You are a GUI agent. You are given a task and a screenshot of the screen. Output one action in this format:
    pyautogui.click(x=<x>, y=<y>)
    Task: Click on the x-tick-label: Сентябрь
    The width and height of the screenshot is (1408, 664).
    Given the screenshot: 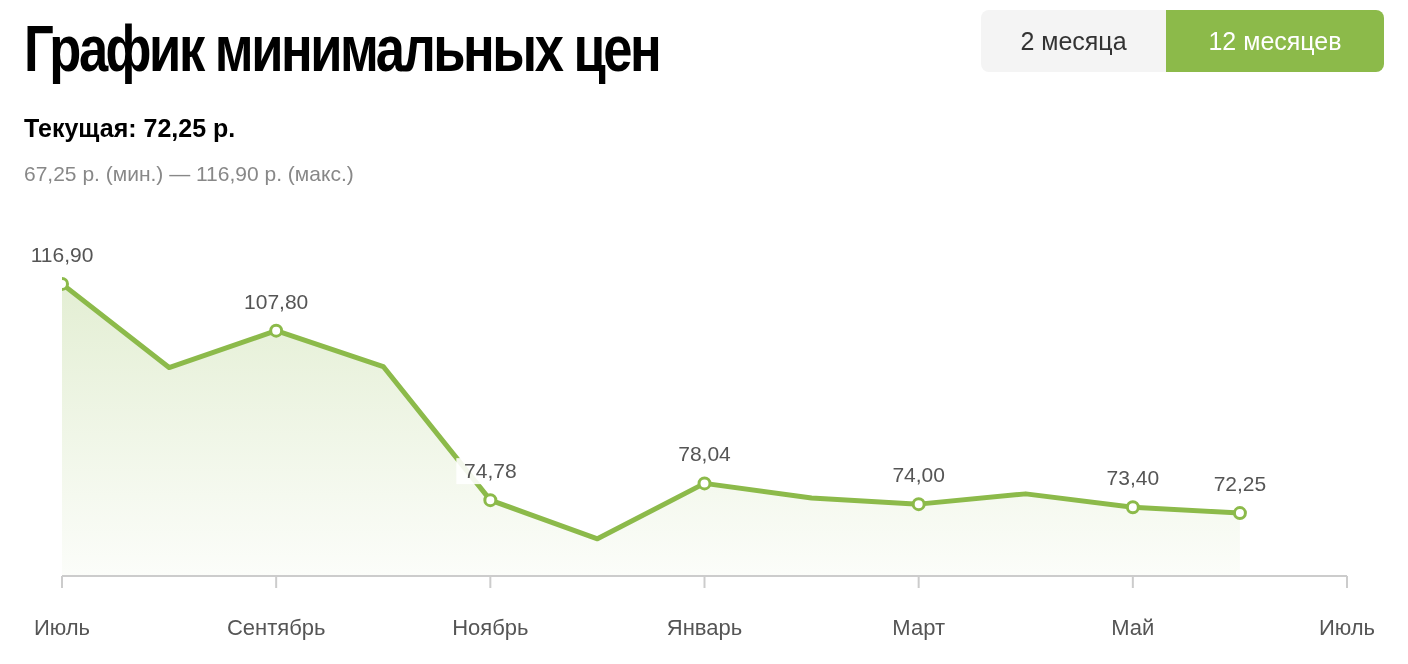 What is the action you would take?
    pyautogui.click(x=276, y=627)
    